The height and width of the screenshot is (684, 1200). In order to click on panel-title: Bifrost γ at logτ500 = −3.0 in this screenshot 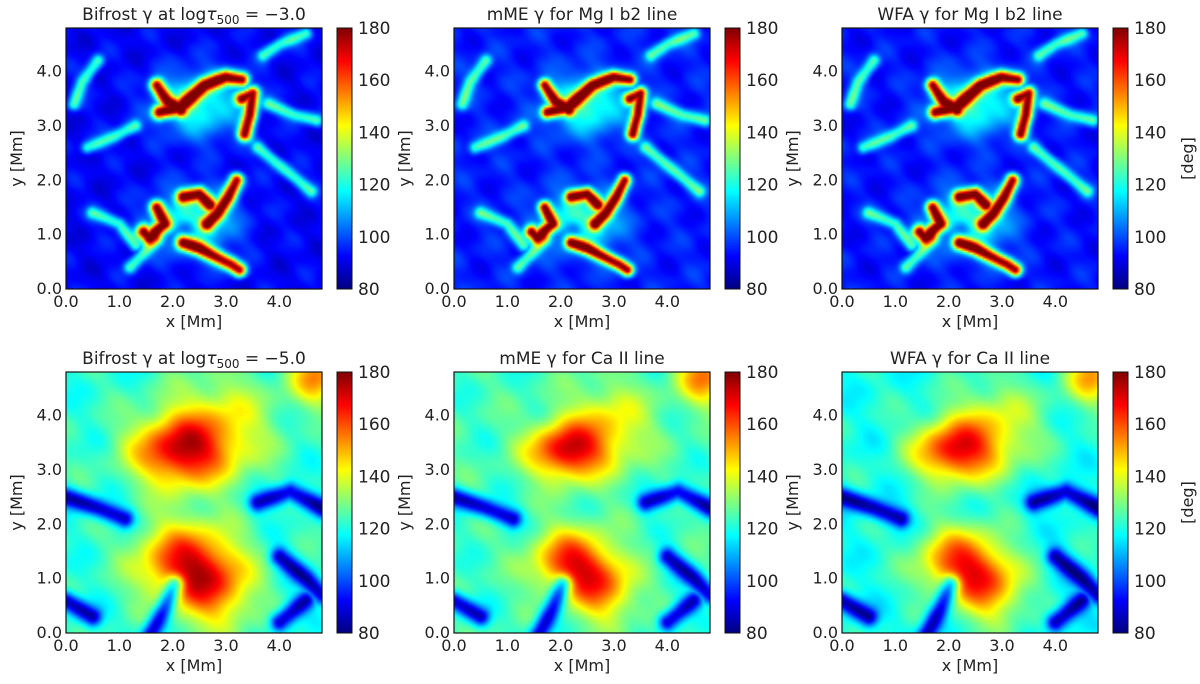, I will do `click(194, 16)`.